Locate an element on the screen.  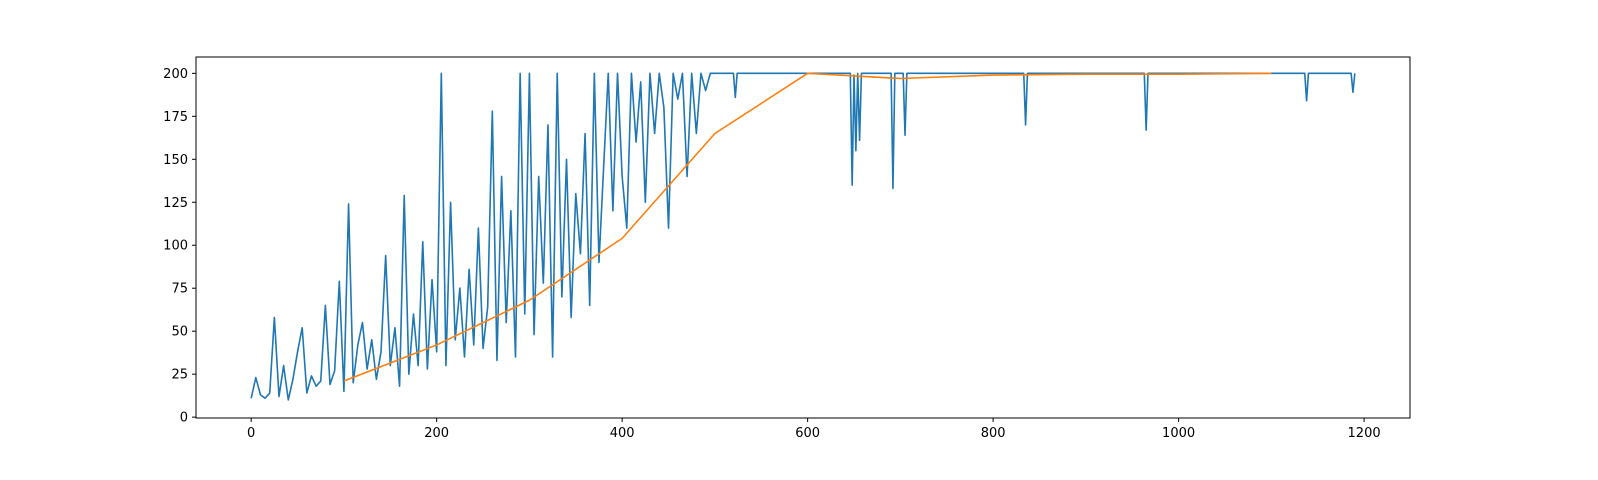
x-tick-label: 0 is located at coordinates (251, 433).